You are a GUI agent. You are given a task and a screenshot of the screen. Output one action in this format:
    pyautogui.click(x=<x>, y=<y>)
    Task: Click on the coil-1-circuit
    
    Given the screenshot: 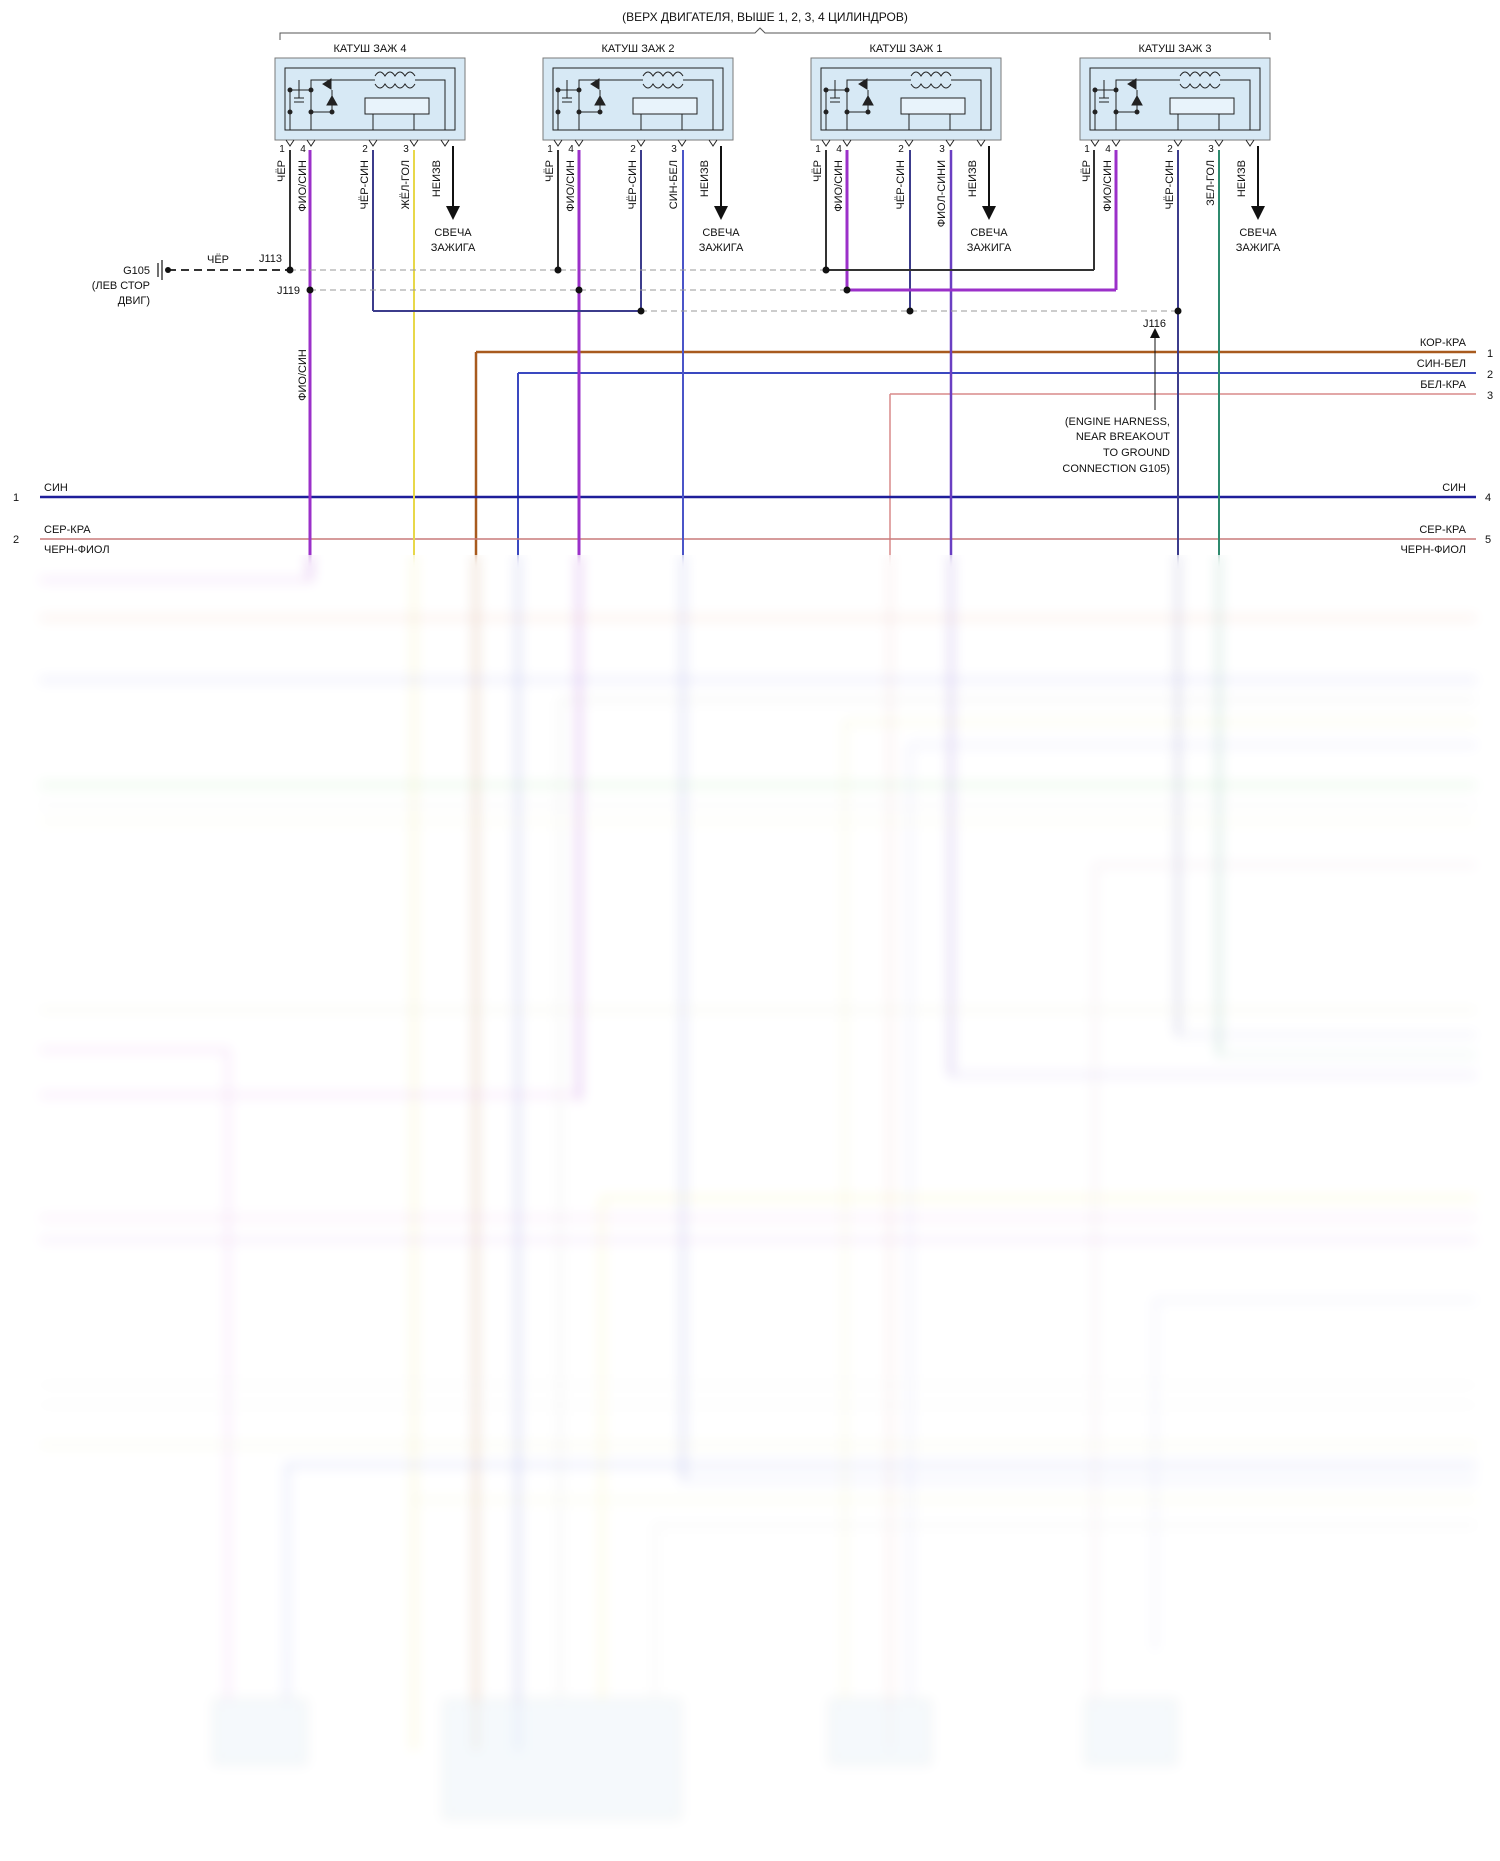 What is the action you would take?
    pyautogui.click(x=906, y=99)
    